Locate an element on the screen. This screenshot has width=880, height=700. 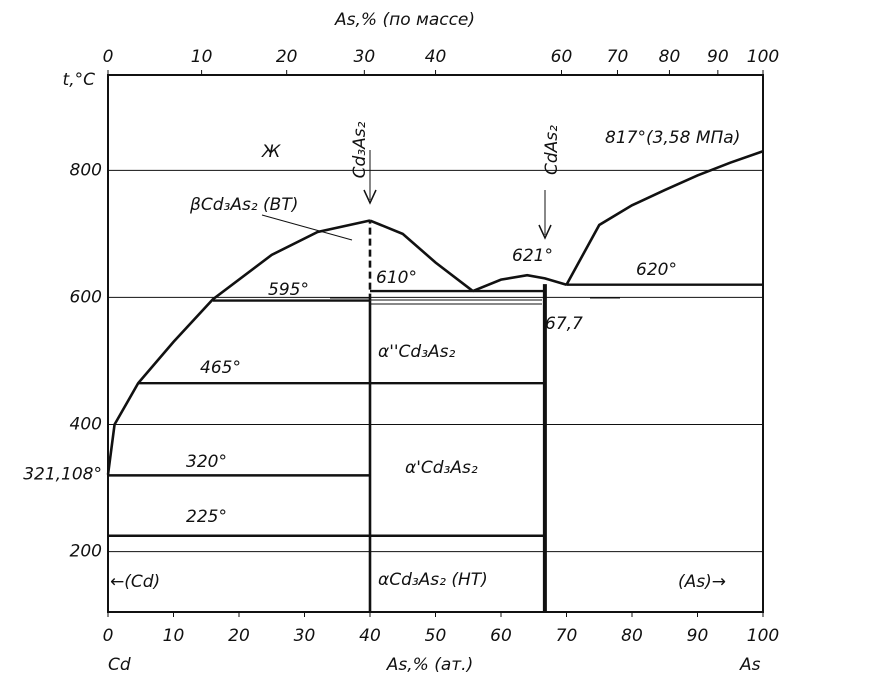
compound-label: CdAs₂ is located at coordinates (552, 150).